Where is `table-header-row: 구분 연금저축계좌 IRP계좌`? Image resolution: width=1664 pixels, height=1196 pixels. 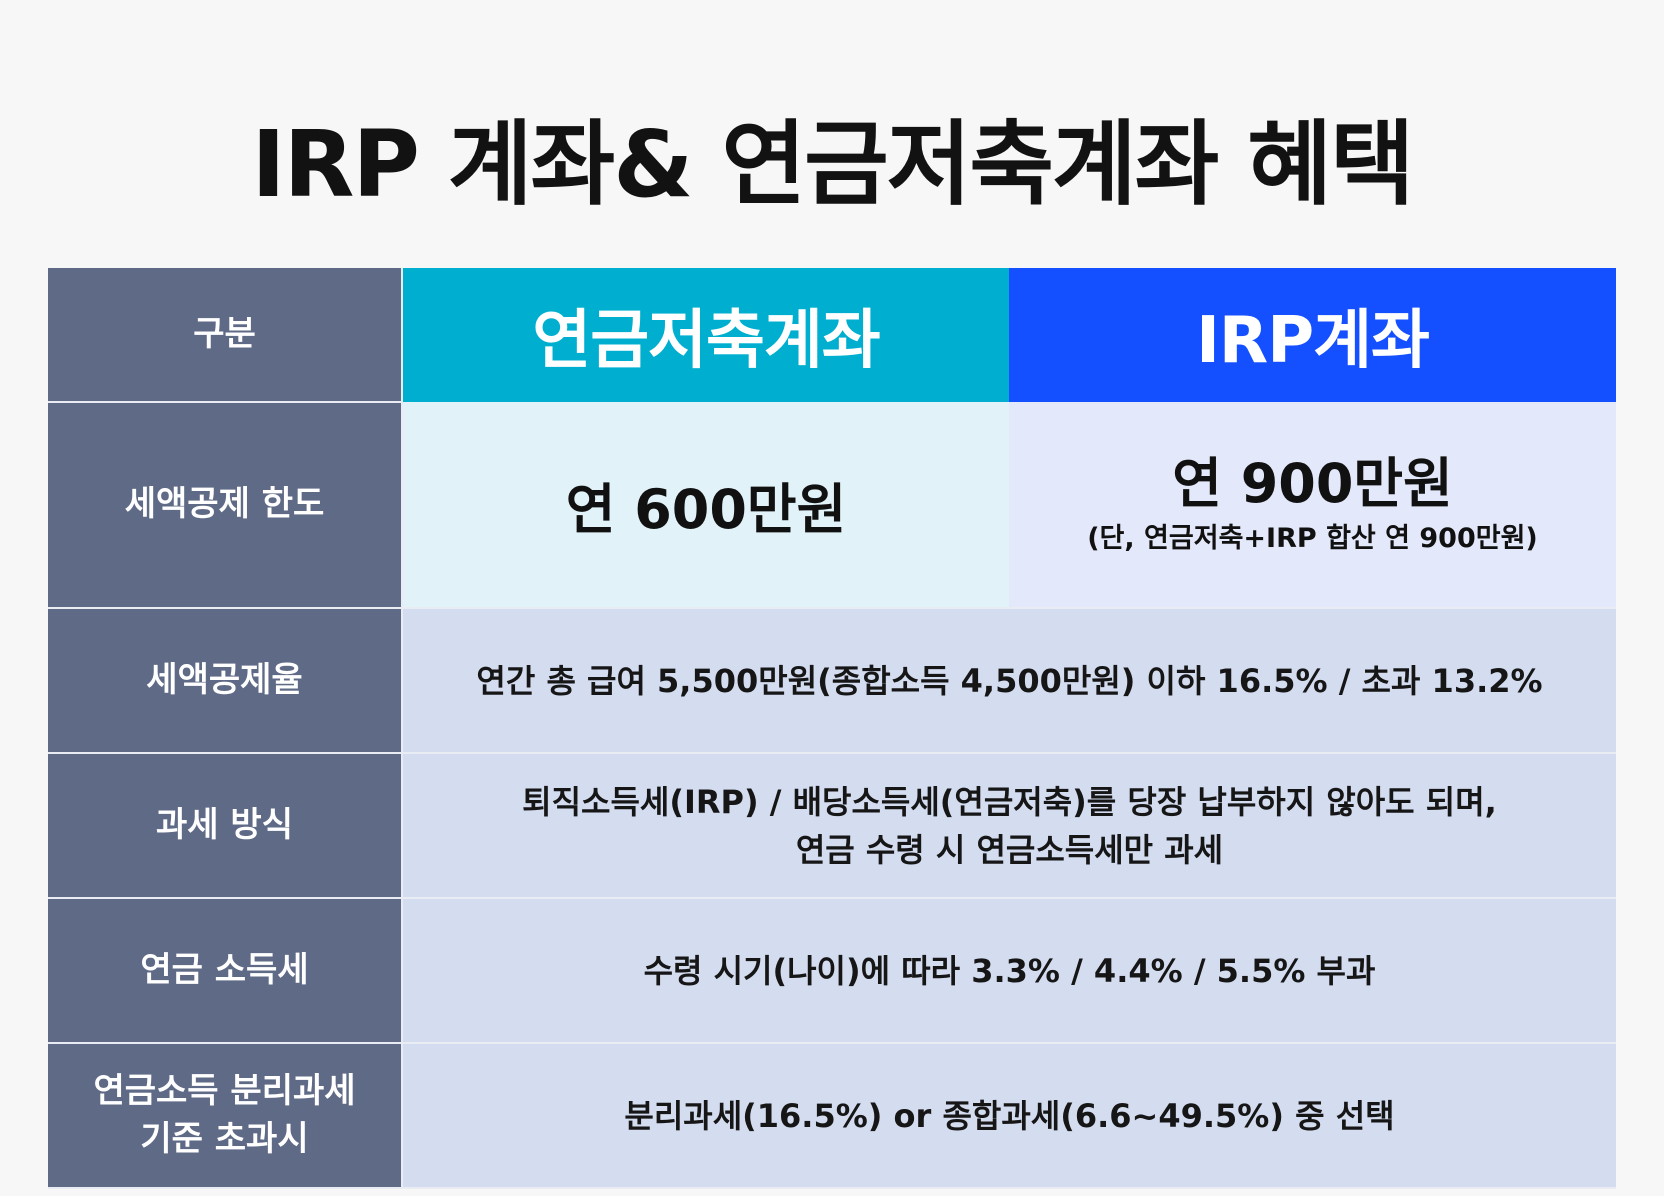 table-header-row: 구분 연금저축계좌 IRP계좌 is located at coordinates (832, 335).